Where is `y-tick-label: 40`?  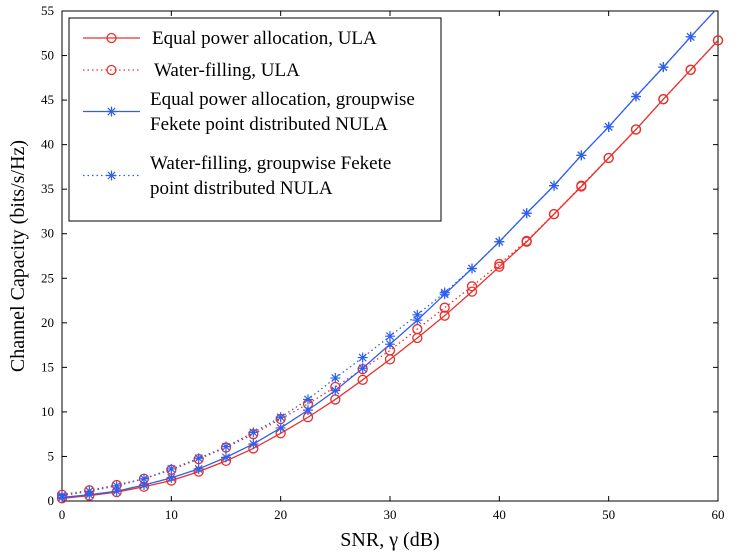
y-tick-label: 40 is located at coordinates (47, 144).